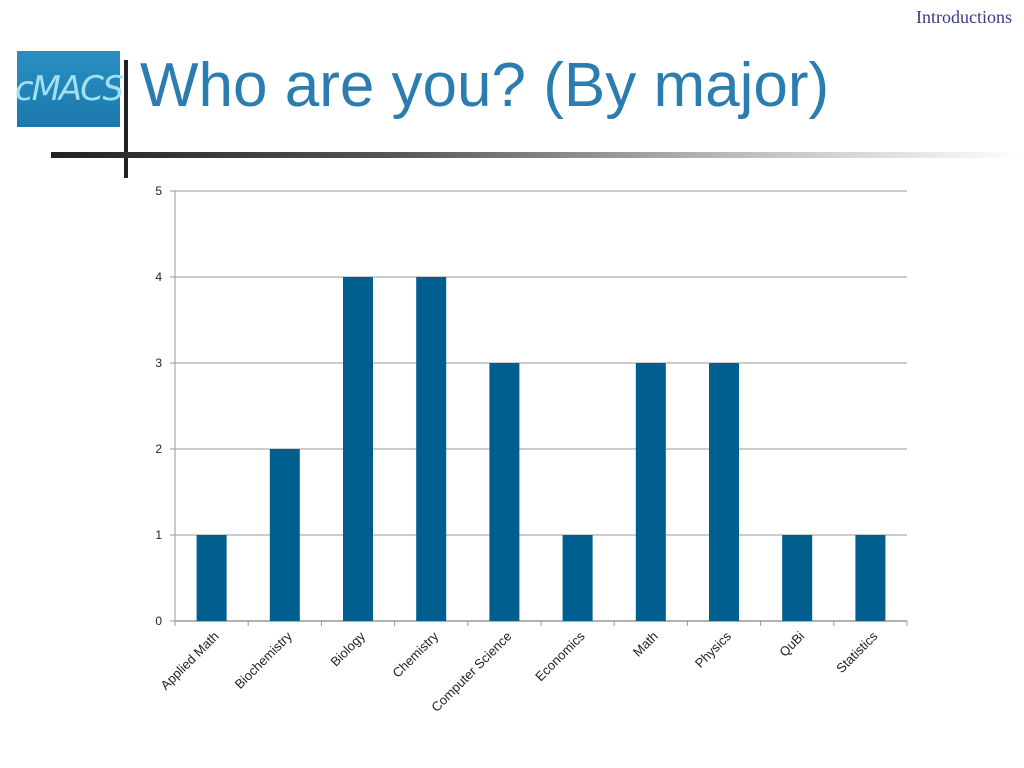 This screenshot has width=1024, height=768. Describe the element at coordinates (69, 89) in the screenshot. I see `cmacs-logo: cMACS` at that location.